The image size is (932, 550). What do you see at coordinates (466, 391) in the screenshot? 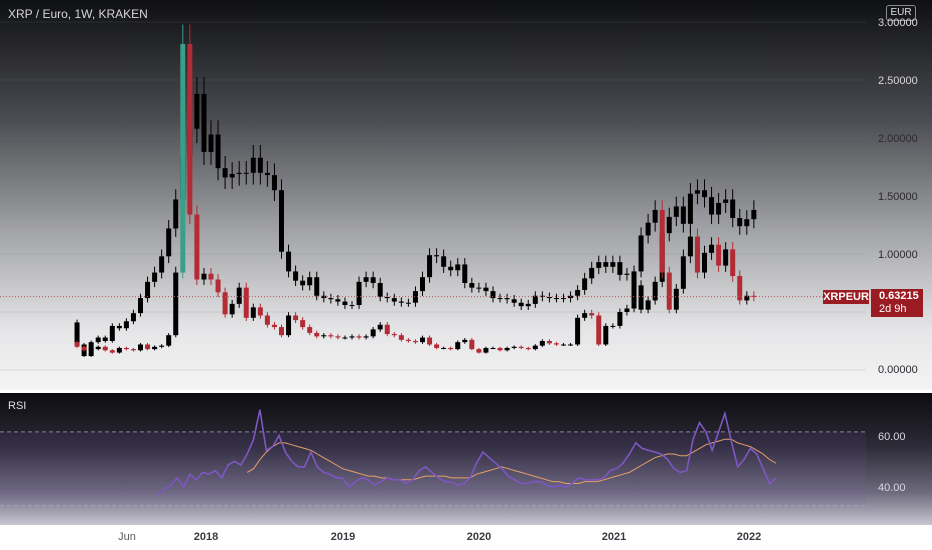
I see `pane-separator` at bounding box center [466, 391].